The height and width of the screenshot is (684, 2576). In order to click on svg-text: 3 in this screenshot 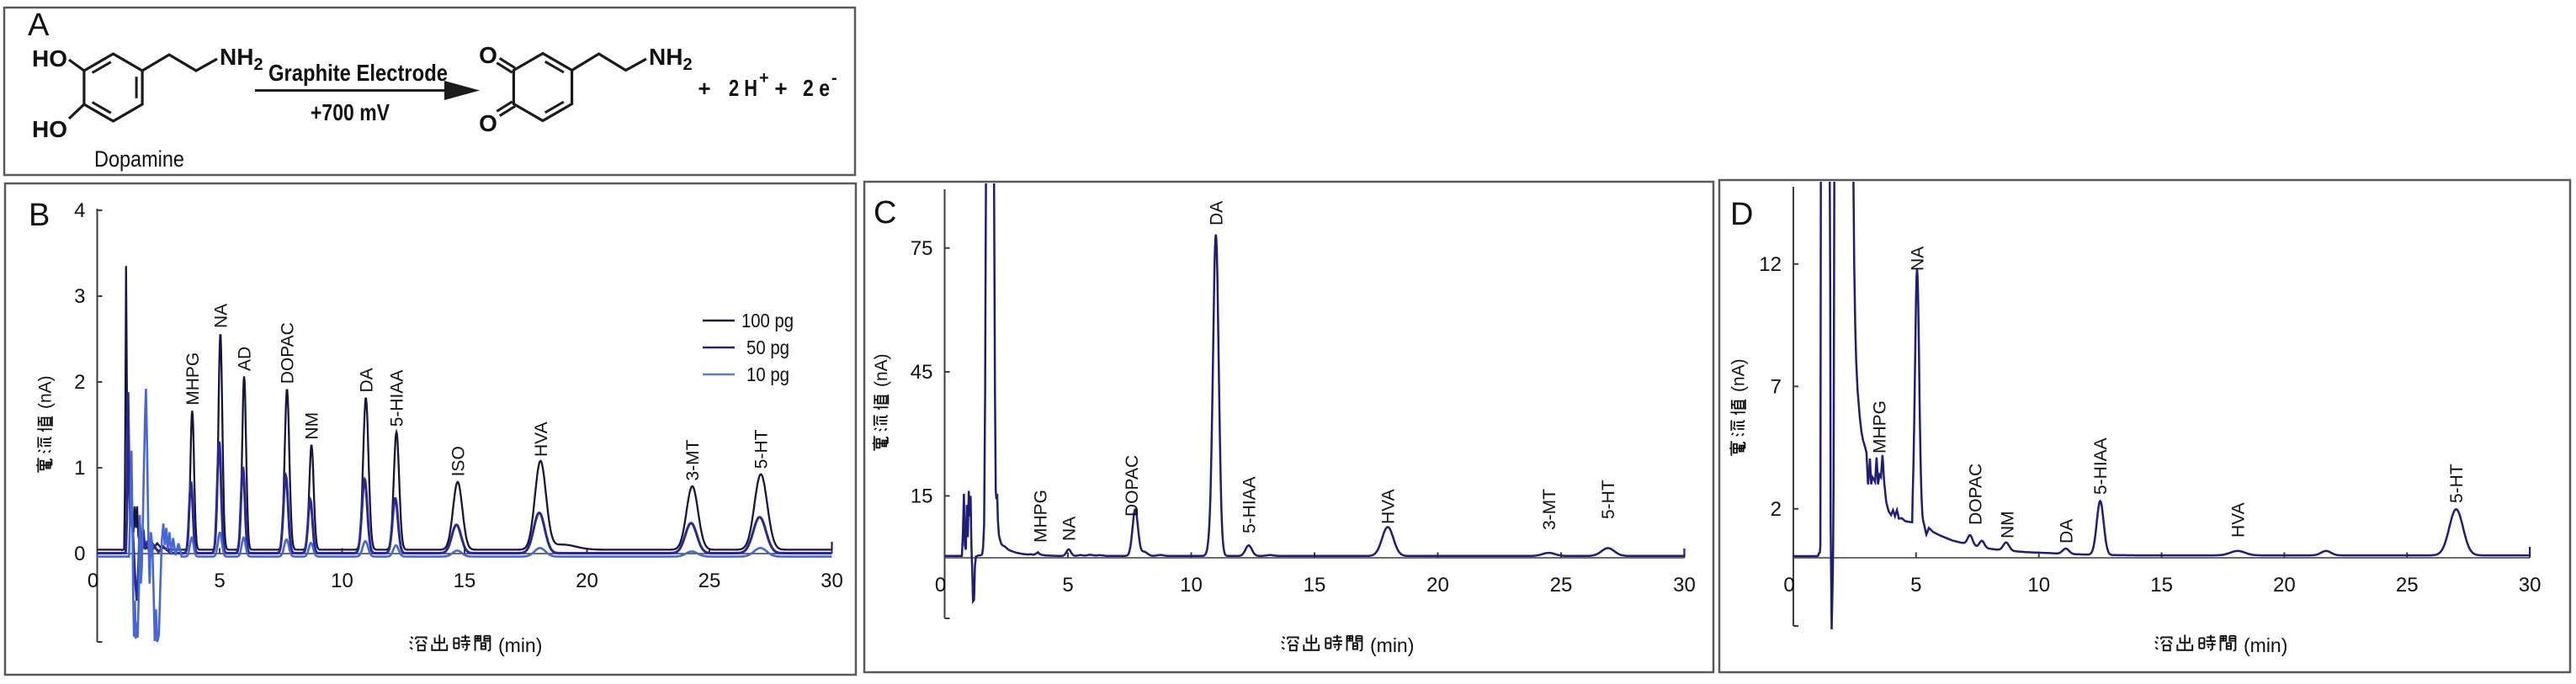, I will do `click(80, 296)`.